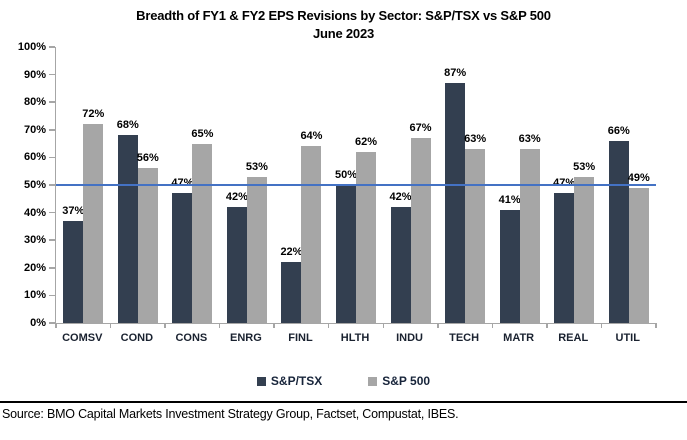  I want to click on bar-enrg-sp500: 53%, so click(257, 242).